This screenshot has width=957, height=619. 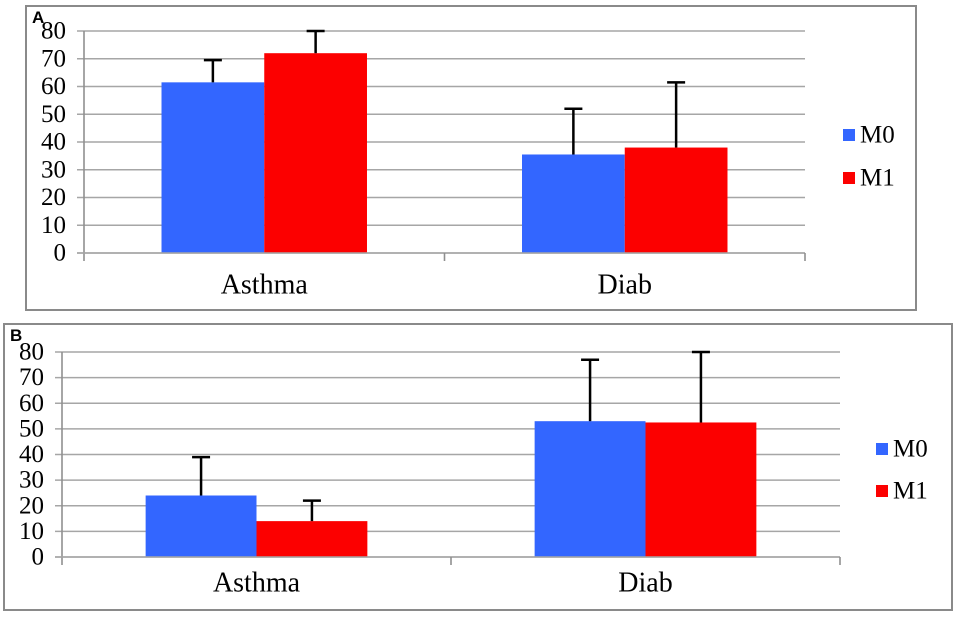 What do you see at coordinates (38, 17) in the screenshot?
I see `panel-a-label: A` at bounding box center [38, 17].